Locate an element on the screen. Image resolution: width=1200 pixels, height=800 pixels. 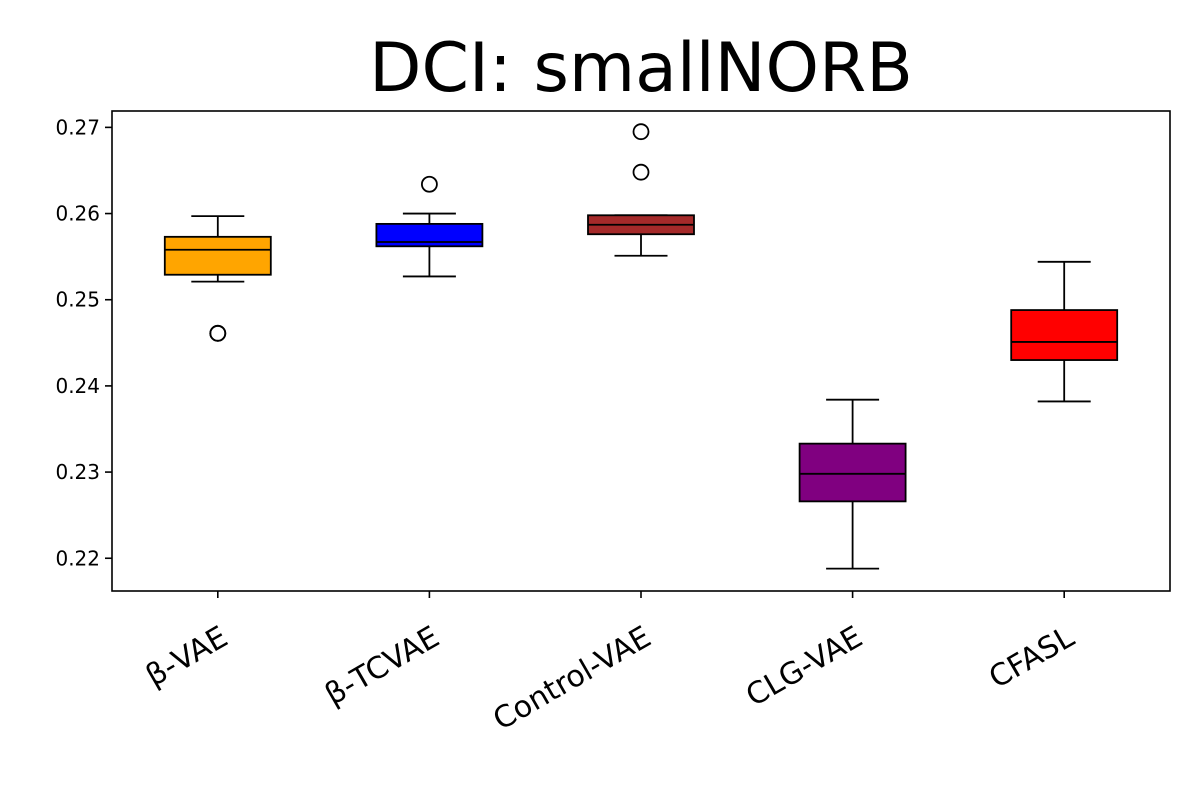
y-tick-label: 0.23 is located at coordinates (77, 472).